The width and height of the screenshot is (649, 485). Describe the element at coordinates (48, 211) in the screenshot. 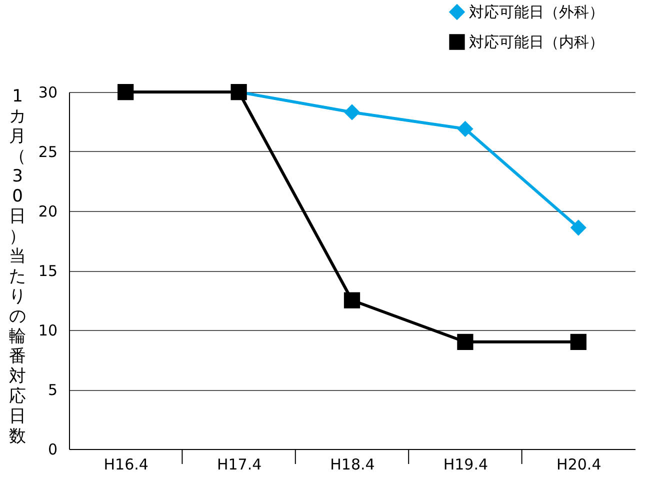

I see `y-tick-label: 20` at that location.